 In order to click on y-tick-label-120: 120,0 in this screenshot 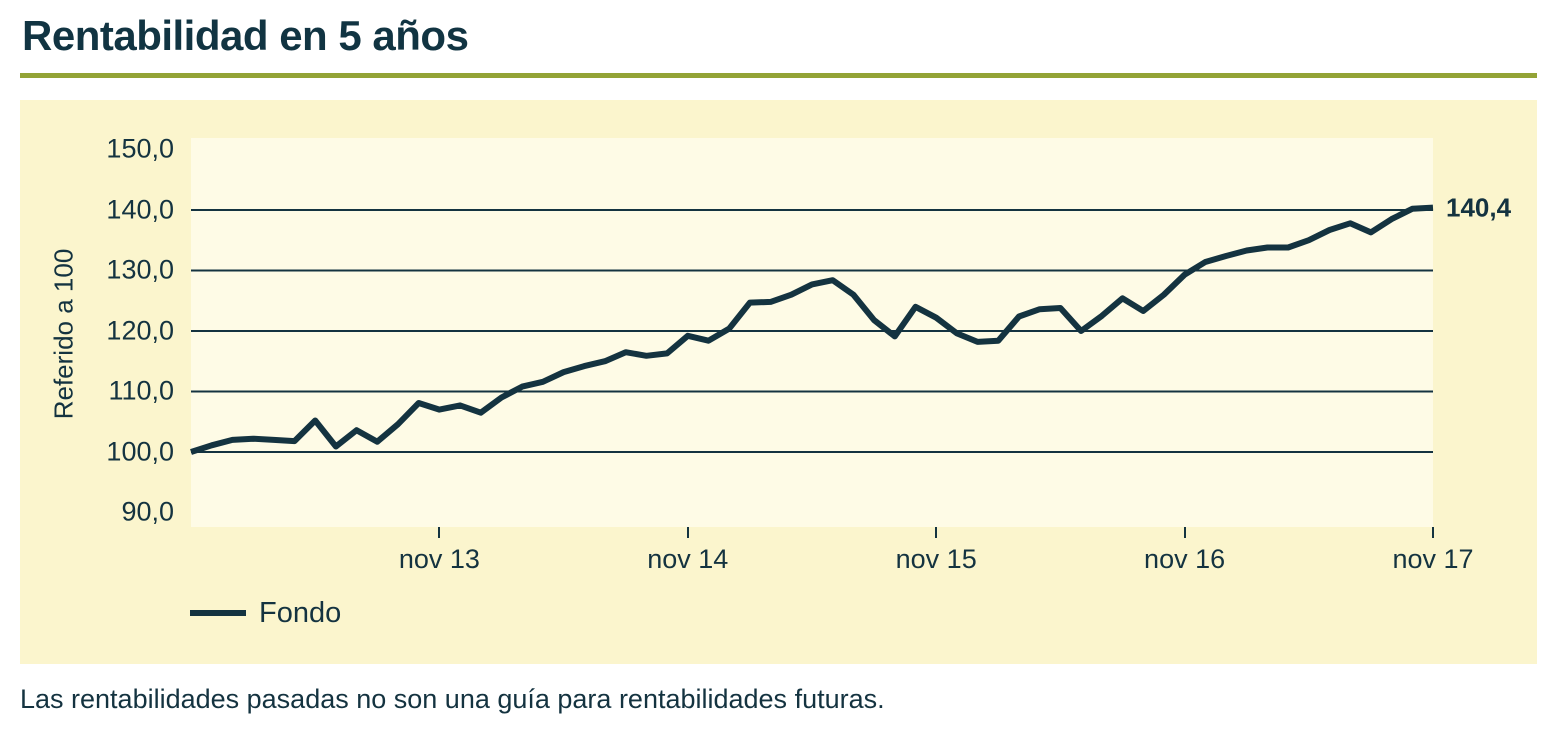, I will do `click(140, 330)`.